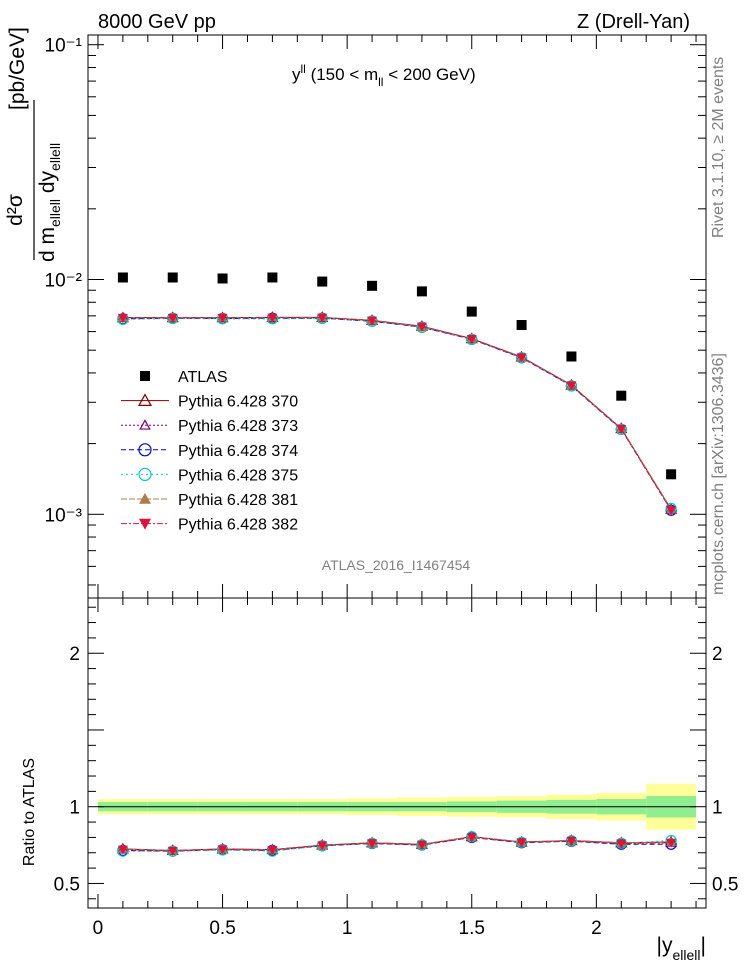  Describe the element at coordinates (33, 144) in the screenshot. I see `ylabel-top: d²σ d mellell dyellell [pb/GeV]` at that location.